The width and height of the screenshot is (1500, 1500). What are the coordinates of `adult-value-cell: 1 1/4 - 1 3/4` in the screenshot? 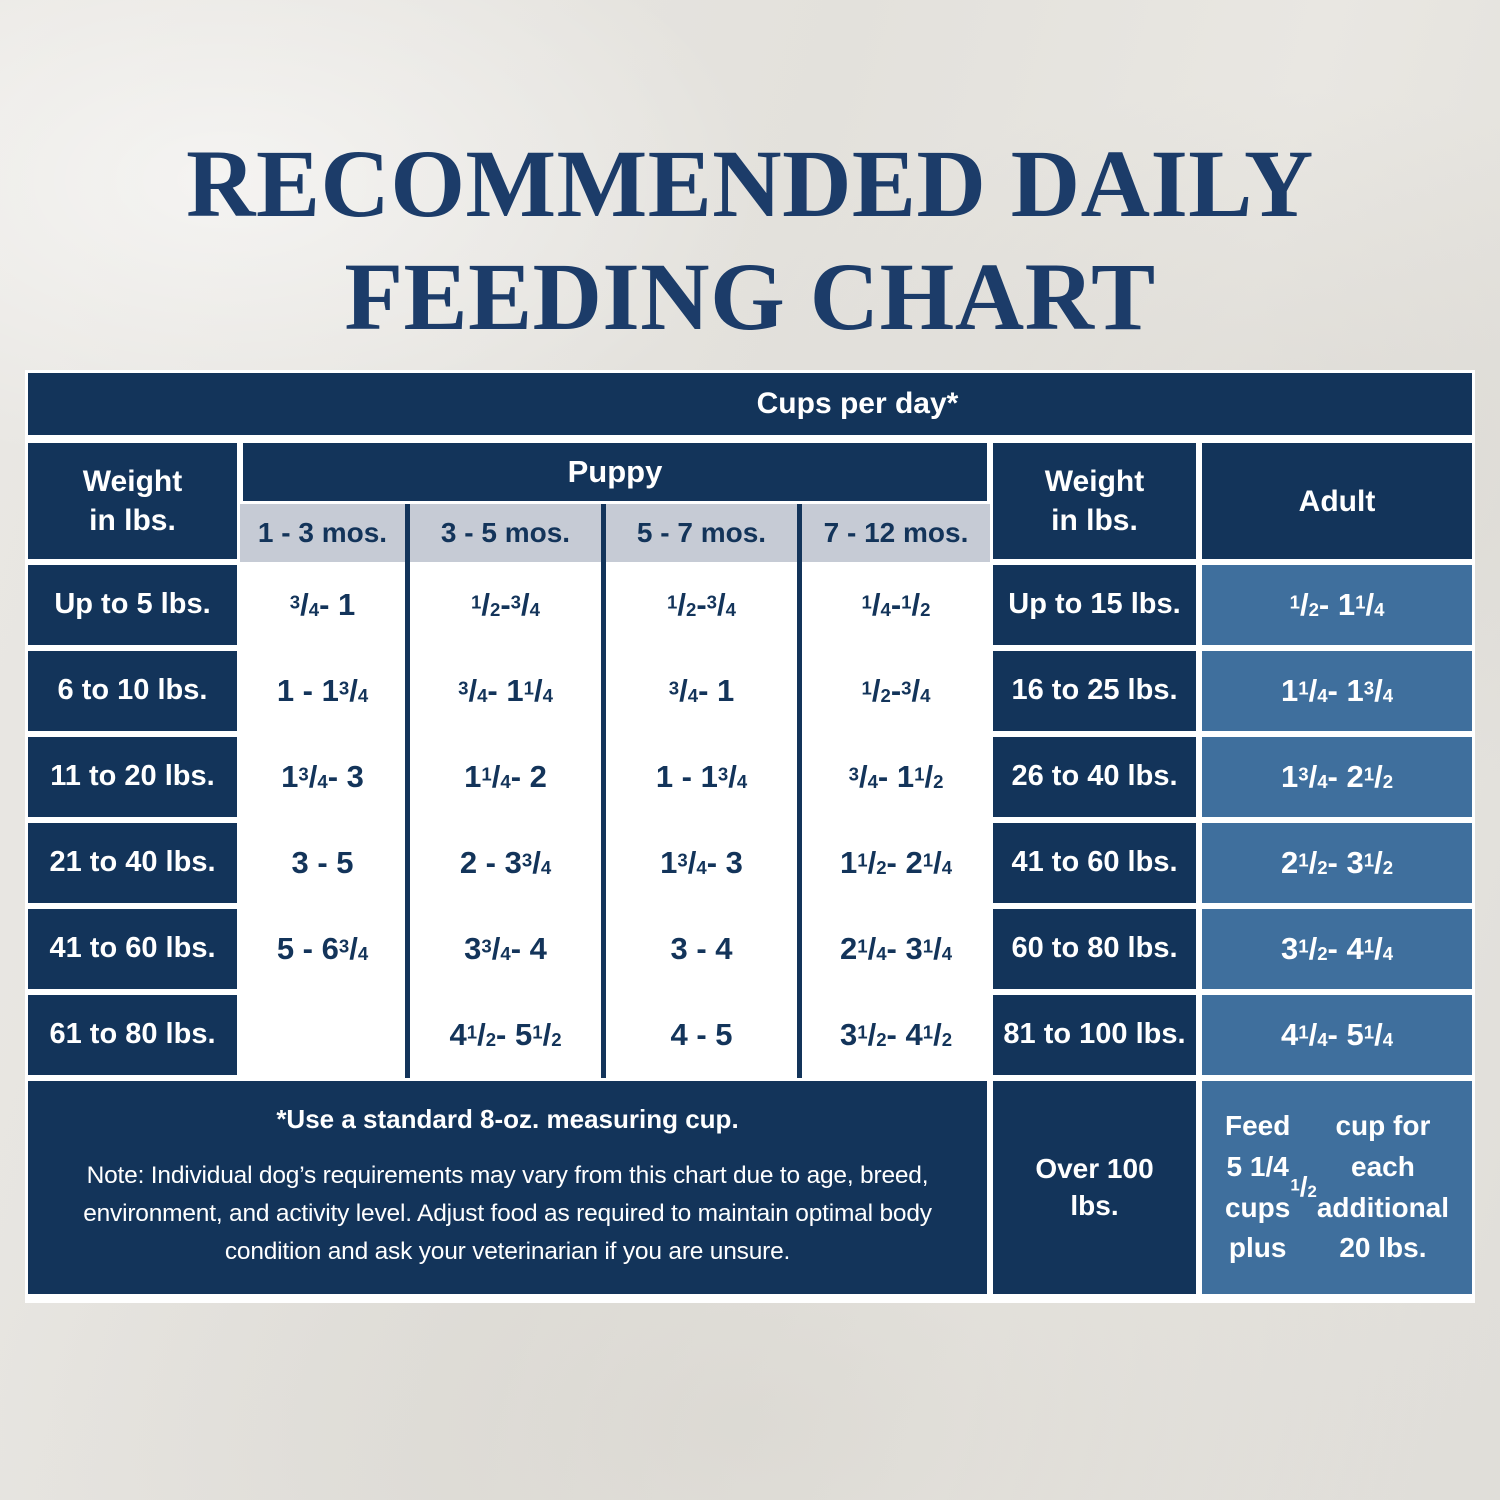 It's located at (1337, 691).